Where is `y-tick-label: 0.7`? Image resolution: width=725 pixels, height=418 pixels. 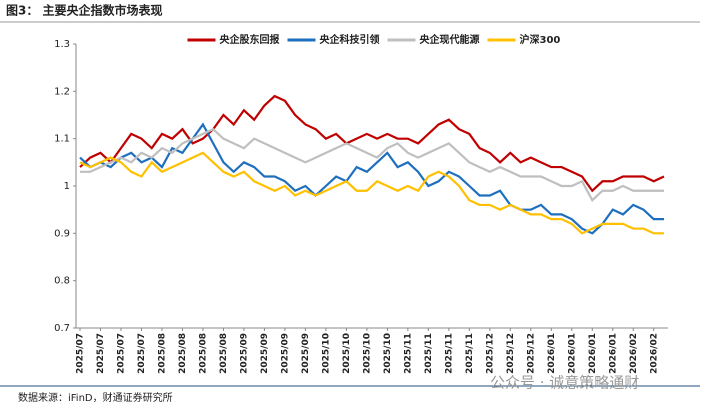
y-tick-label: 0.7 is located at coordinates (62, 328).